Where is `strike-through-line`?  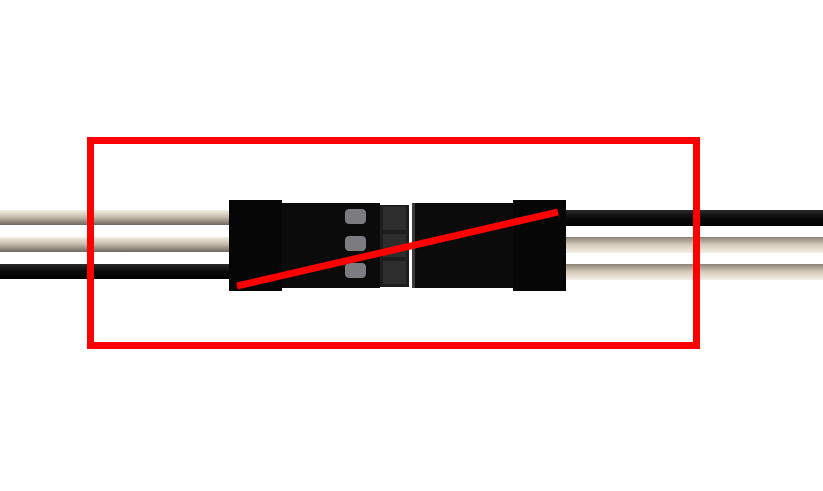 strike-through-line is located at coordinates (397, 249).